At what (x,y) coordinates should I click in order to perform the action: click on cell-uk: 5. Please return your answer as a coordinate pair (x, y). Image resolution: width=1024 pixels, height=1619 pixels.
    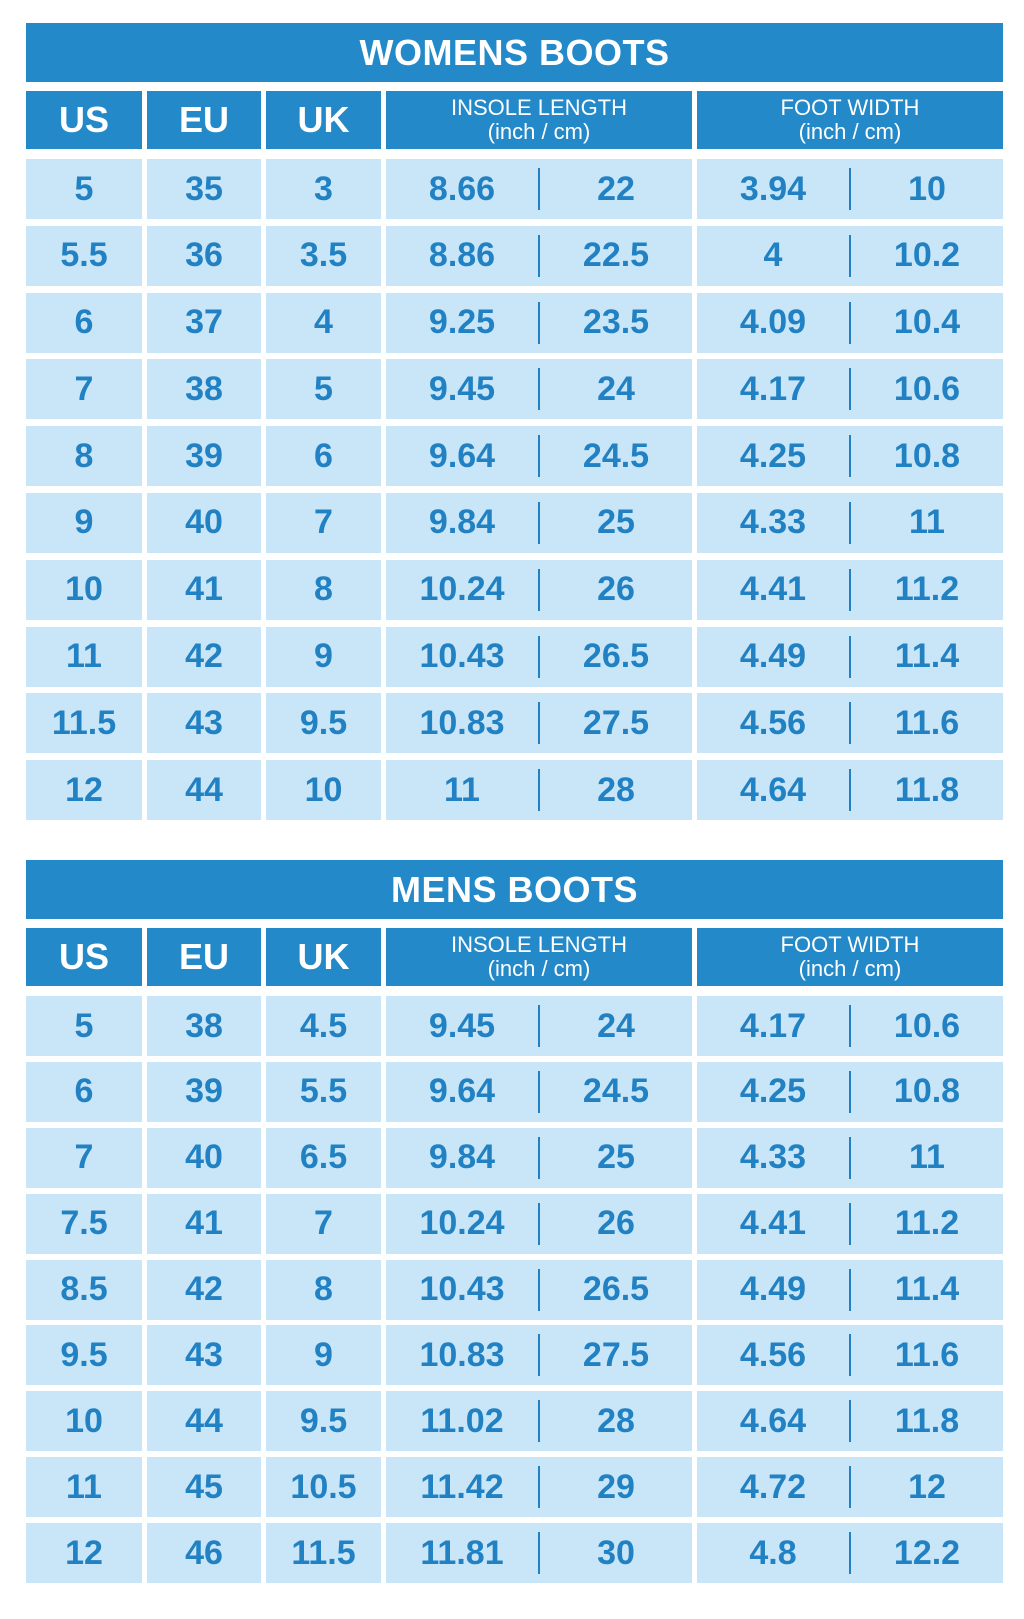
    Looking at the image, I should click on (323, 389).